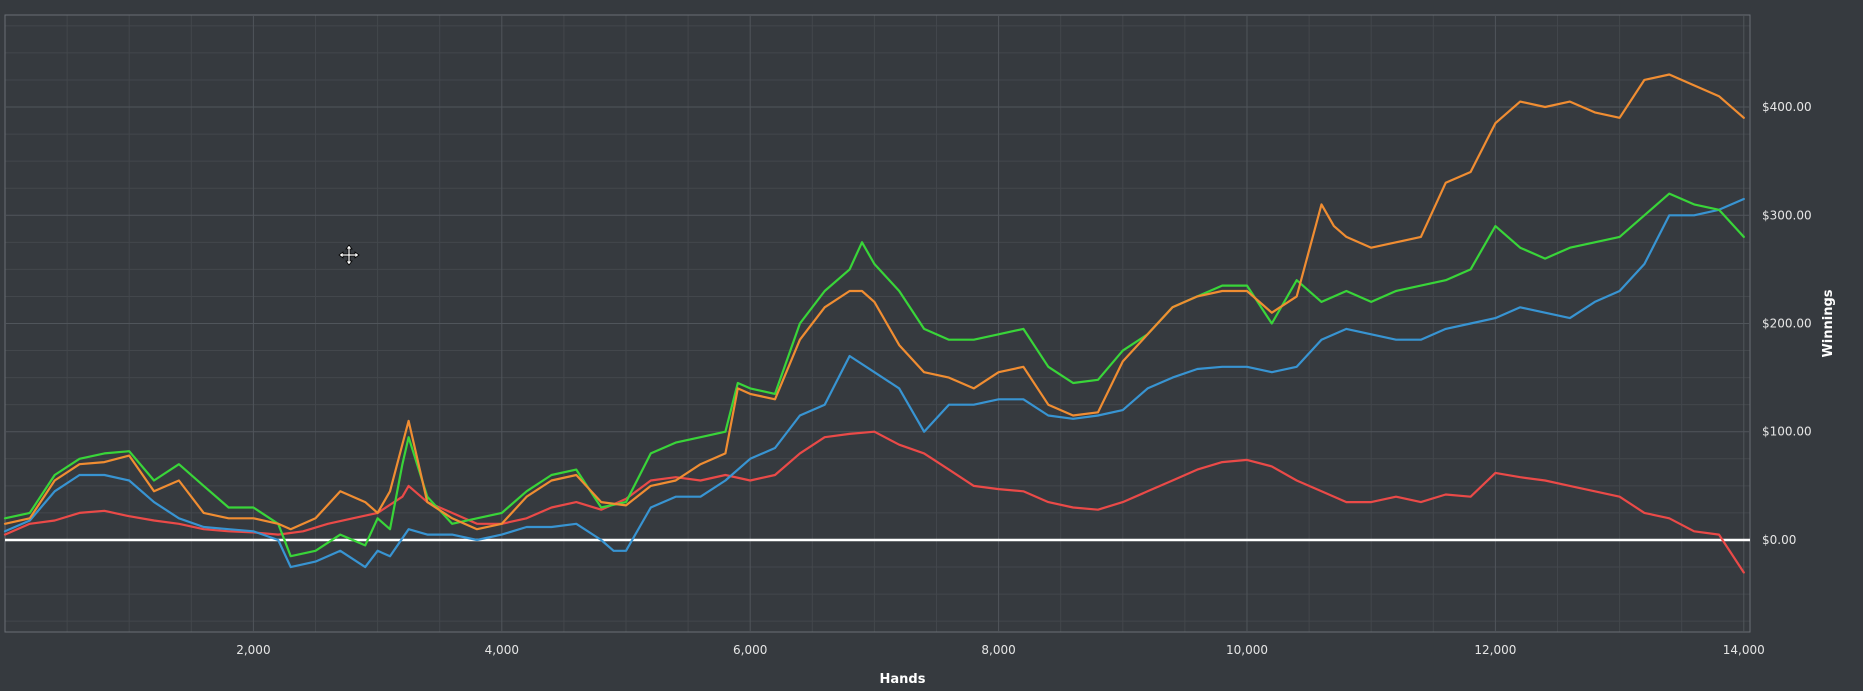  What do you see at coordinates (750, 650) in the screenshot?
I see `x-tick-label: 6,000` at bounding box center [750, 650].